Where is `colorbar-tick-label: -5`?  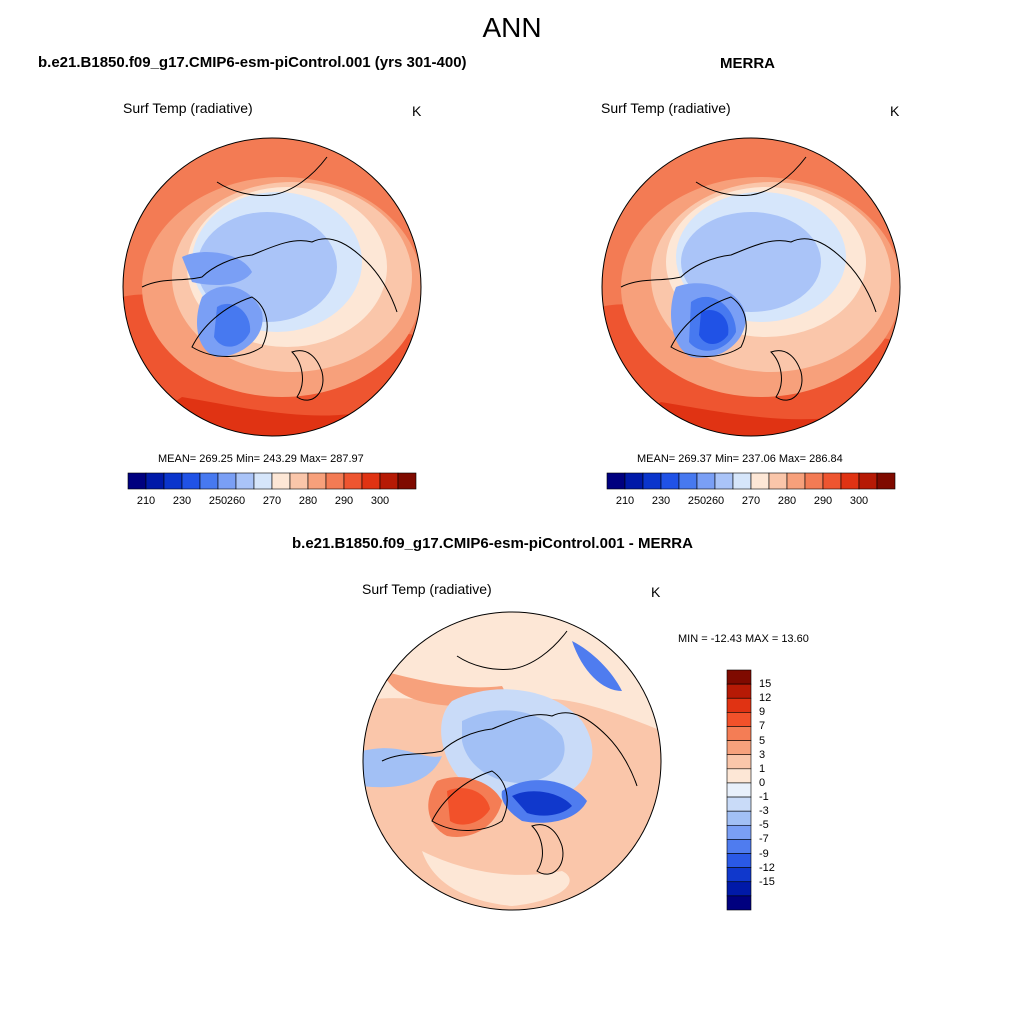 colorbar-tick-label: -5 is located at coordinates (764, 825).